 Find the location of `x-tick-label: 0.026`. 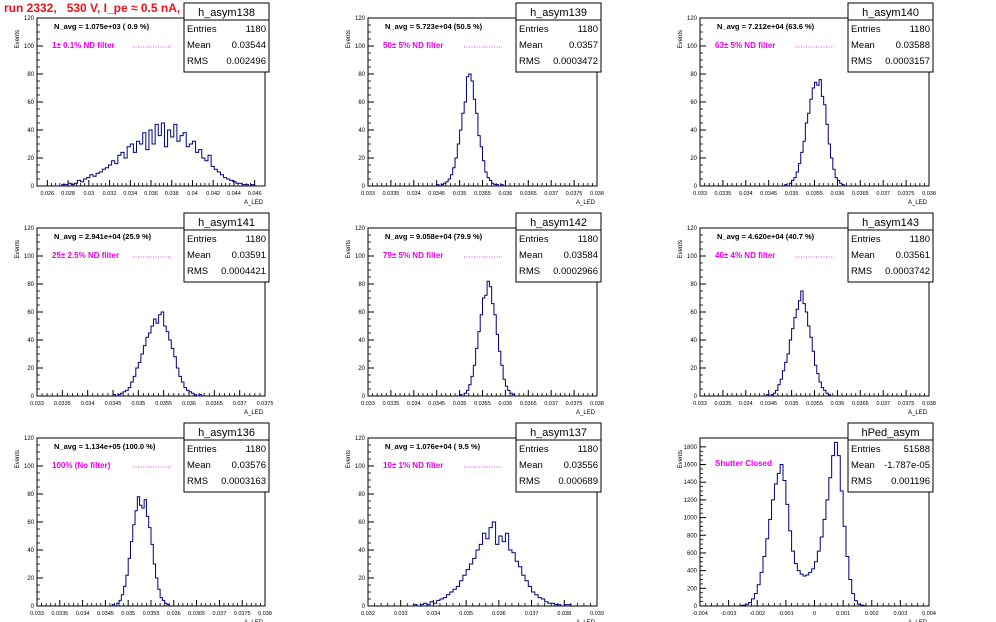

x-tick-label: 0.026 is located at coordinates (47, 194).